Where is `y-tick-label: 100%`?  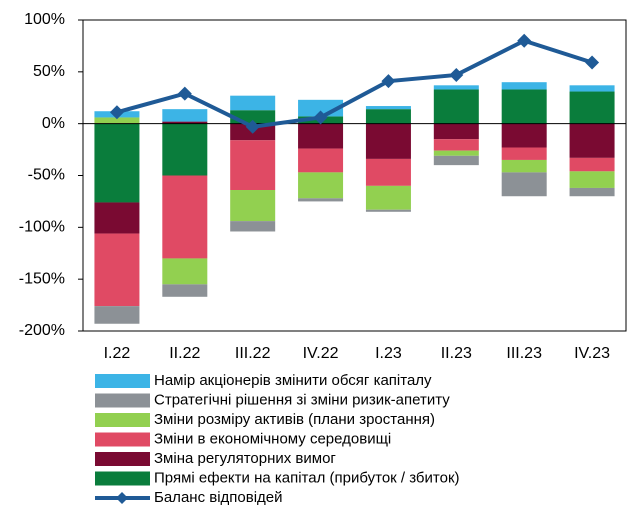
y-tick-label: 100% is located at coordinates (44, 19).